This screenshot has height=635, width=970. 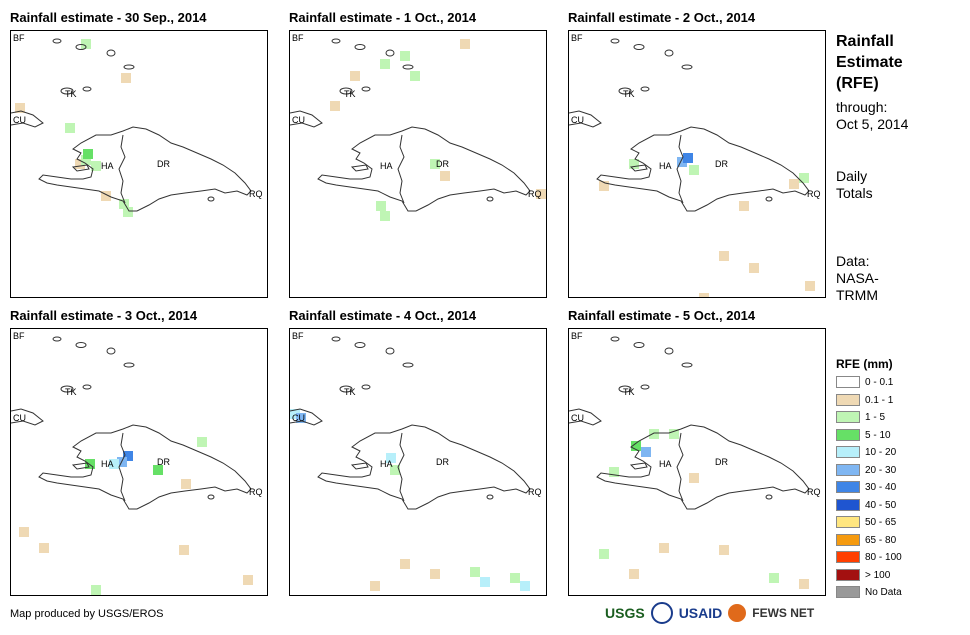 What do you see at coordinates (883, 557) in the screenshot?
I see `legend-label: 80 - 100` at bounding box center [883, 557].